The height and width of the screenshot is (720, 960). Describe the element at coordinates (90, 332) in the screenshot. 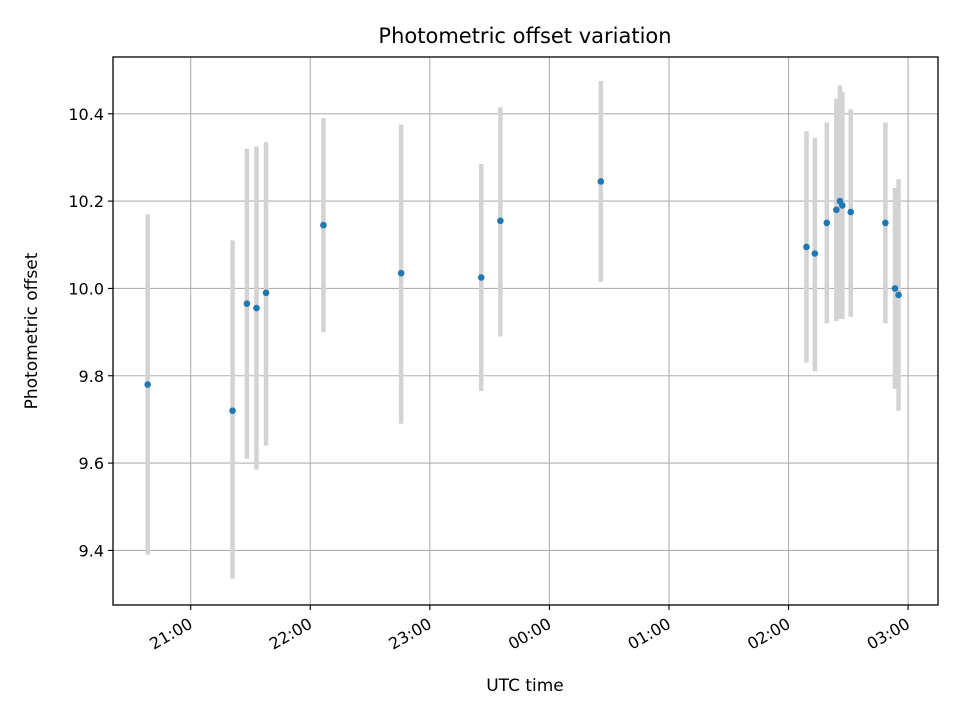

I see `y-axis-ticks: 9.4 9.6 9.8 10.0 10.2 10.4` at that location.